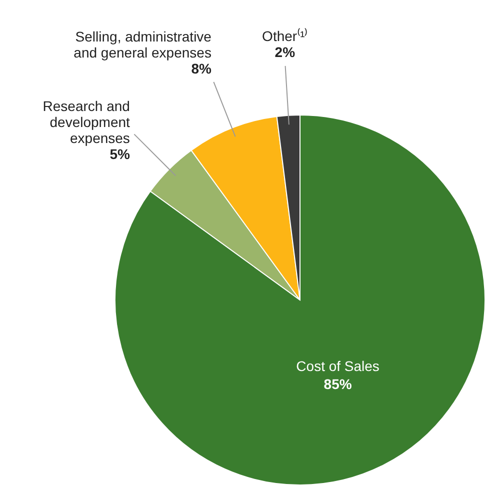  What do you see at coordinates (338, 384) in the screenshot?
I see `data-label: 85%` at bounding box center [338, 384].